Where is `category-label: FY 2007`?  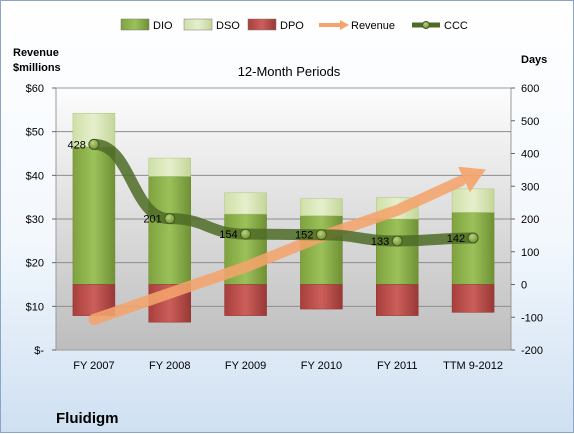 category-label: FY 2007 is located at coordinates (93, 366).